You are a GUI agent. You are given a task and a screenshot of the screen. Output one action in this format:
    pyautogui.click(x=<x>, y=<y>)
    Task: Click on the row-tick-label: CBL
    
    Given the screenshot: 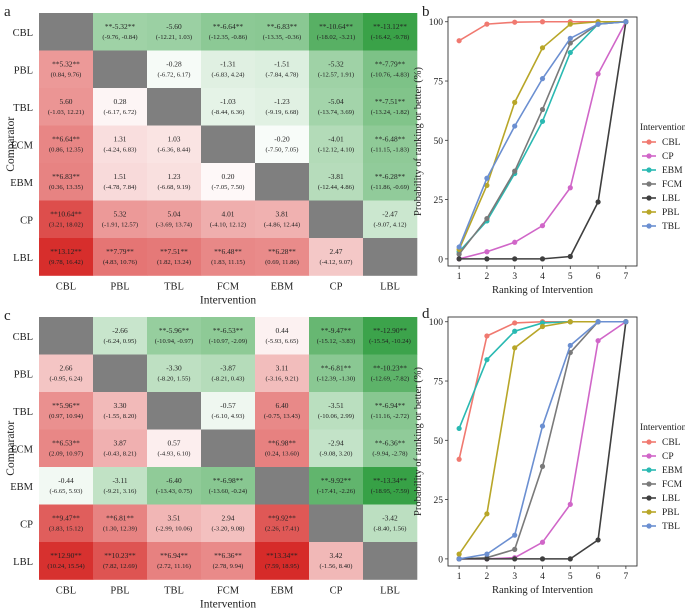 What is the action you would take?
    pyautogui.click(x=23, y=337)
    